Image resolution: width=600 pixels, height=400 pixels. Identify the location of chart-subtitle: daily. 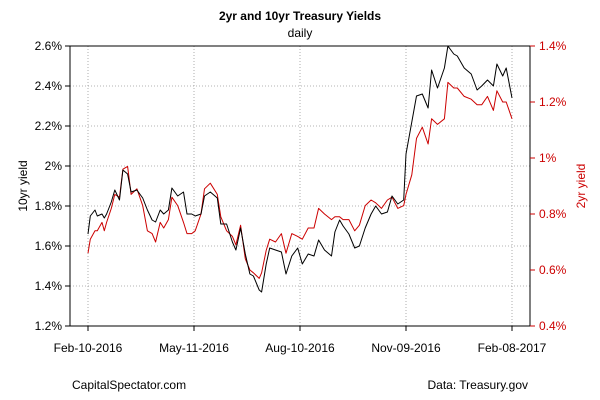
(300, 33).